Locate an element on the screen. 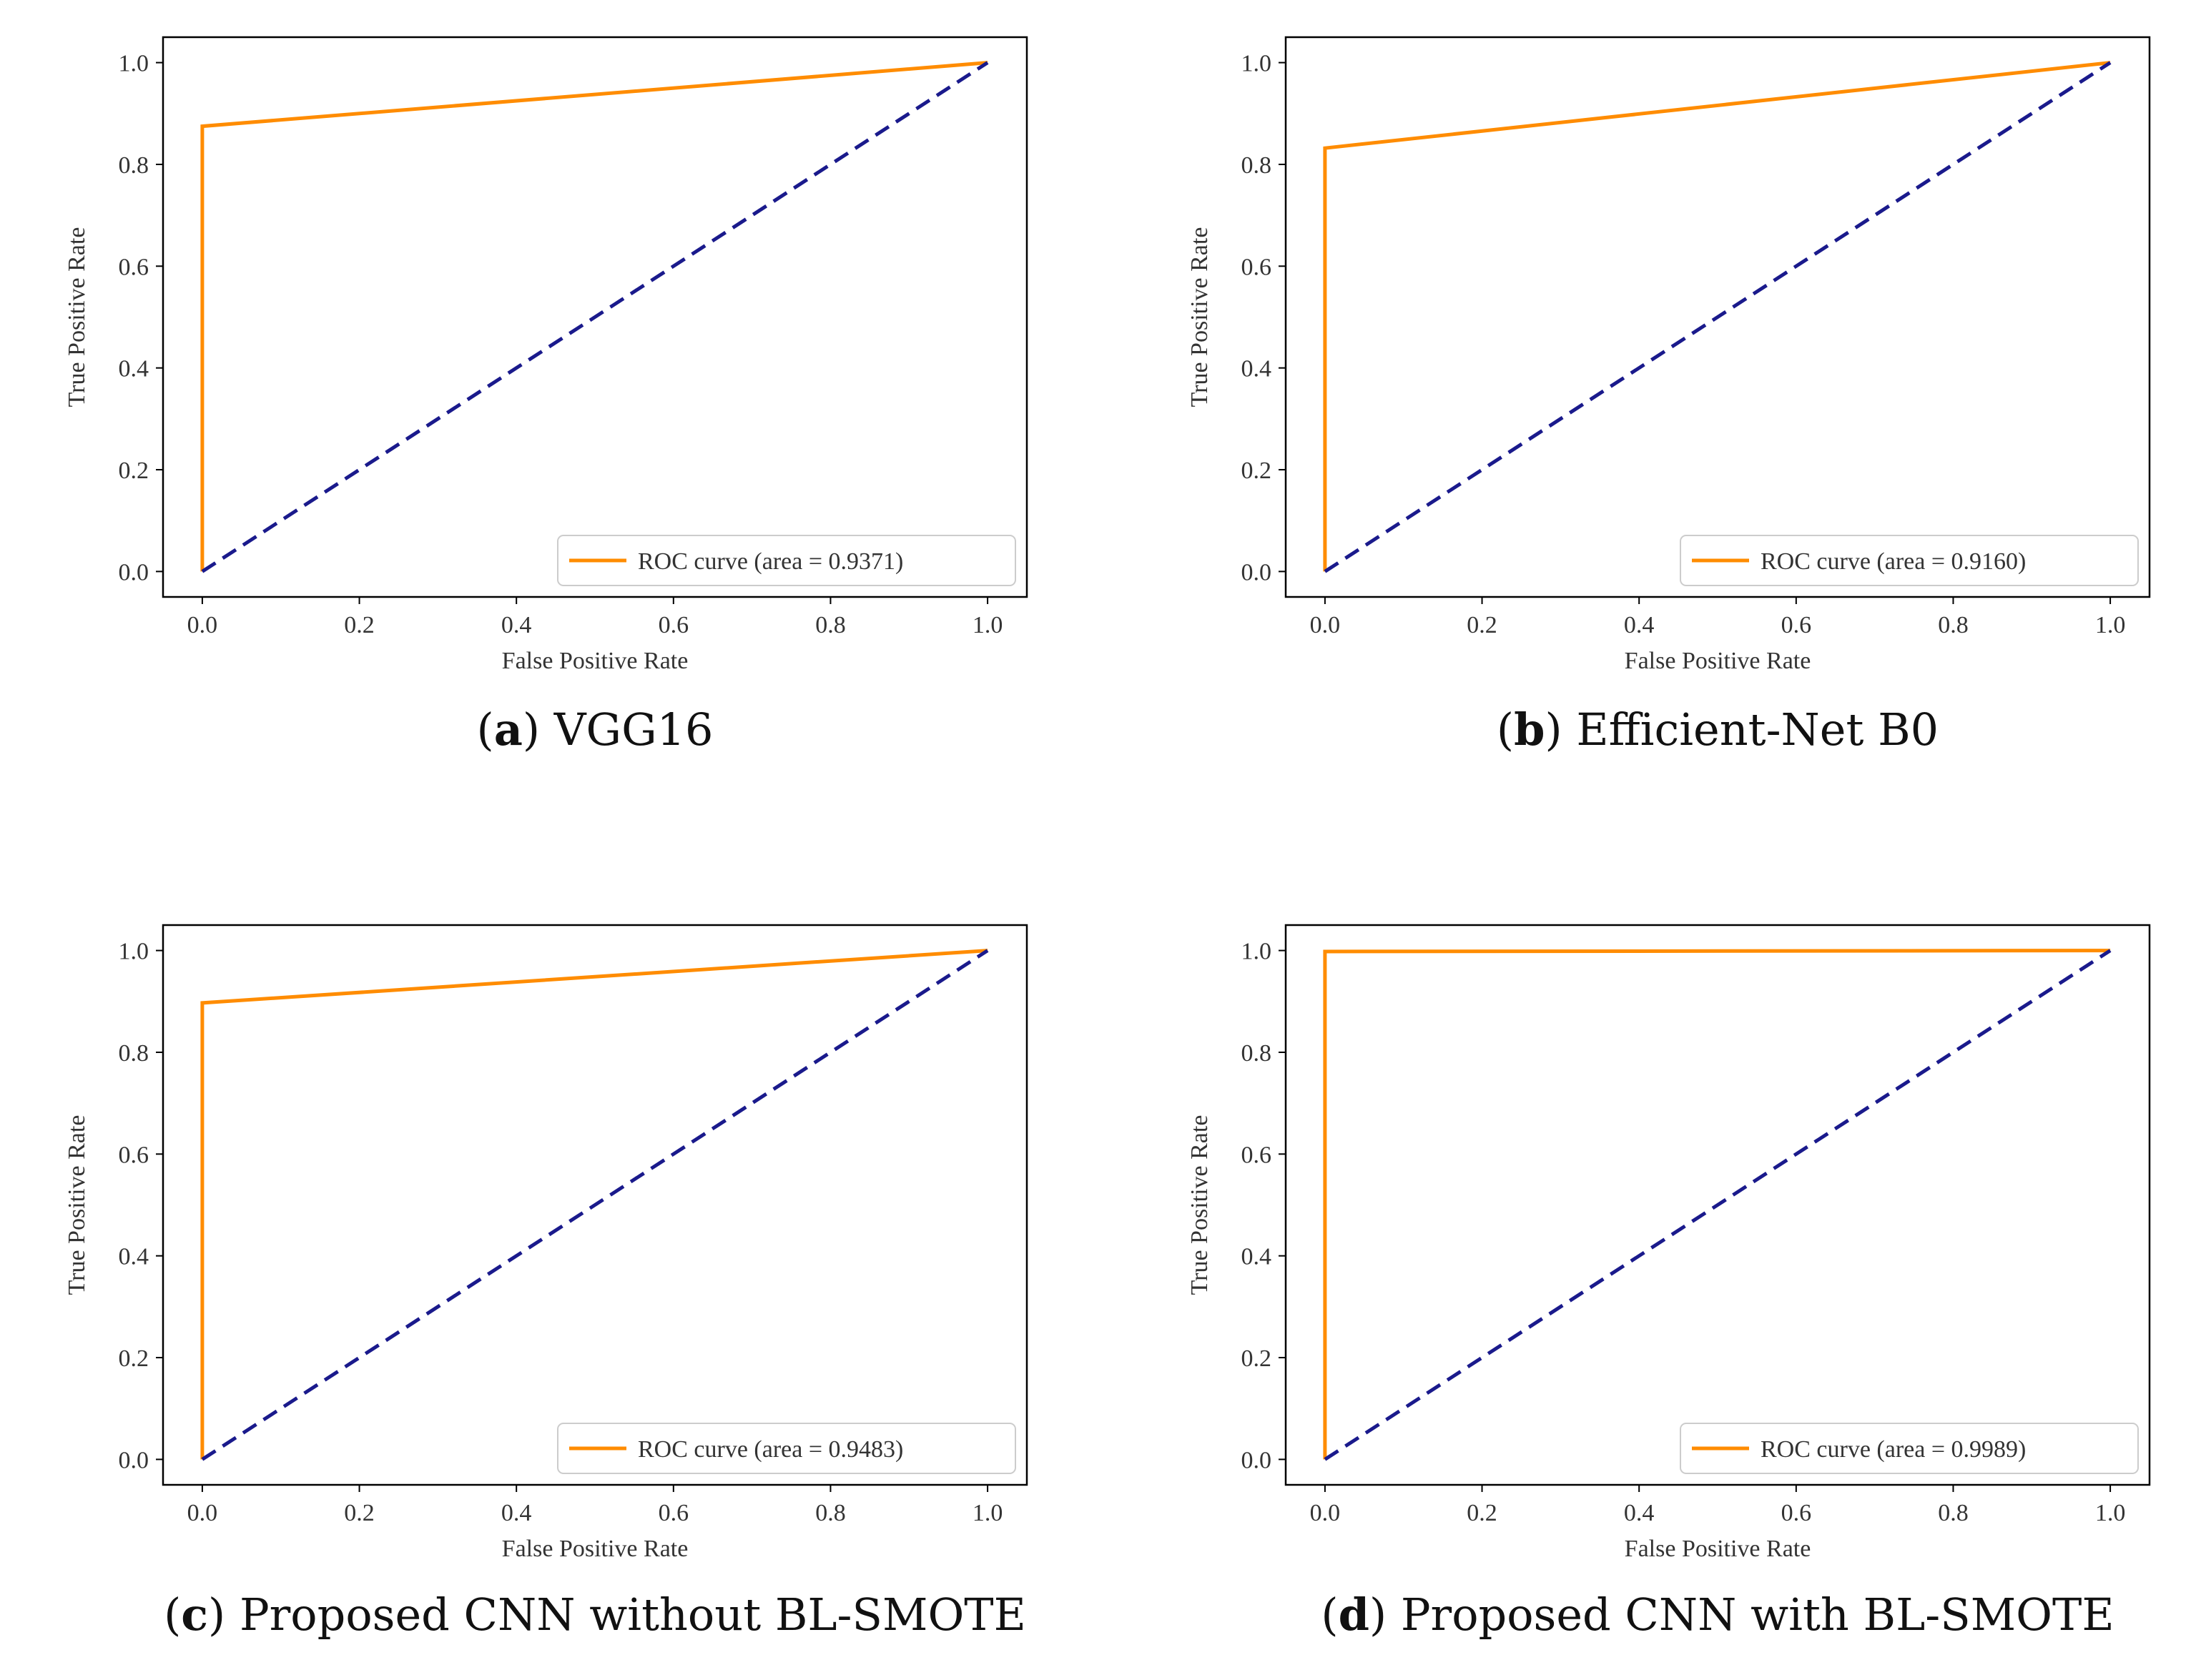  caption-text: ) Efficient-Net B0 is located at coordinates (1742, 729).